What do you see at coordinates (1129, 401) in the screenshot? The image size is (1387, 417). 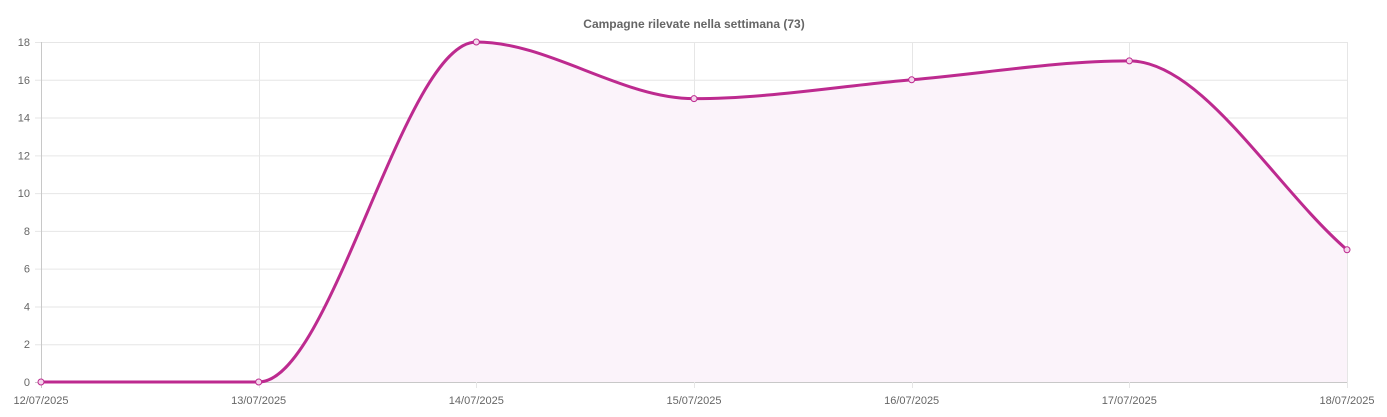 I see `x-tick-label: 17/07/2025` at bounding box center [1129, 401].